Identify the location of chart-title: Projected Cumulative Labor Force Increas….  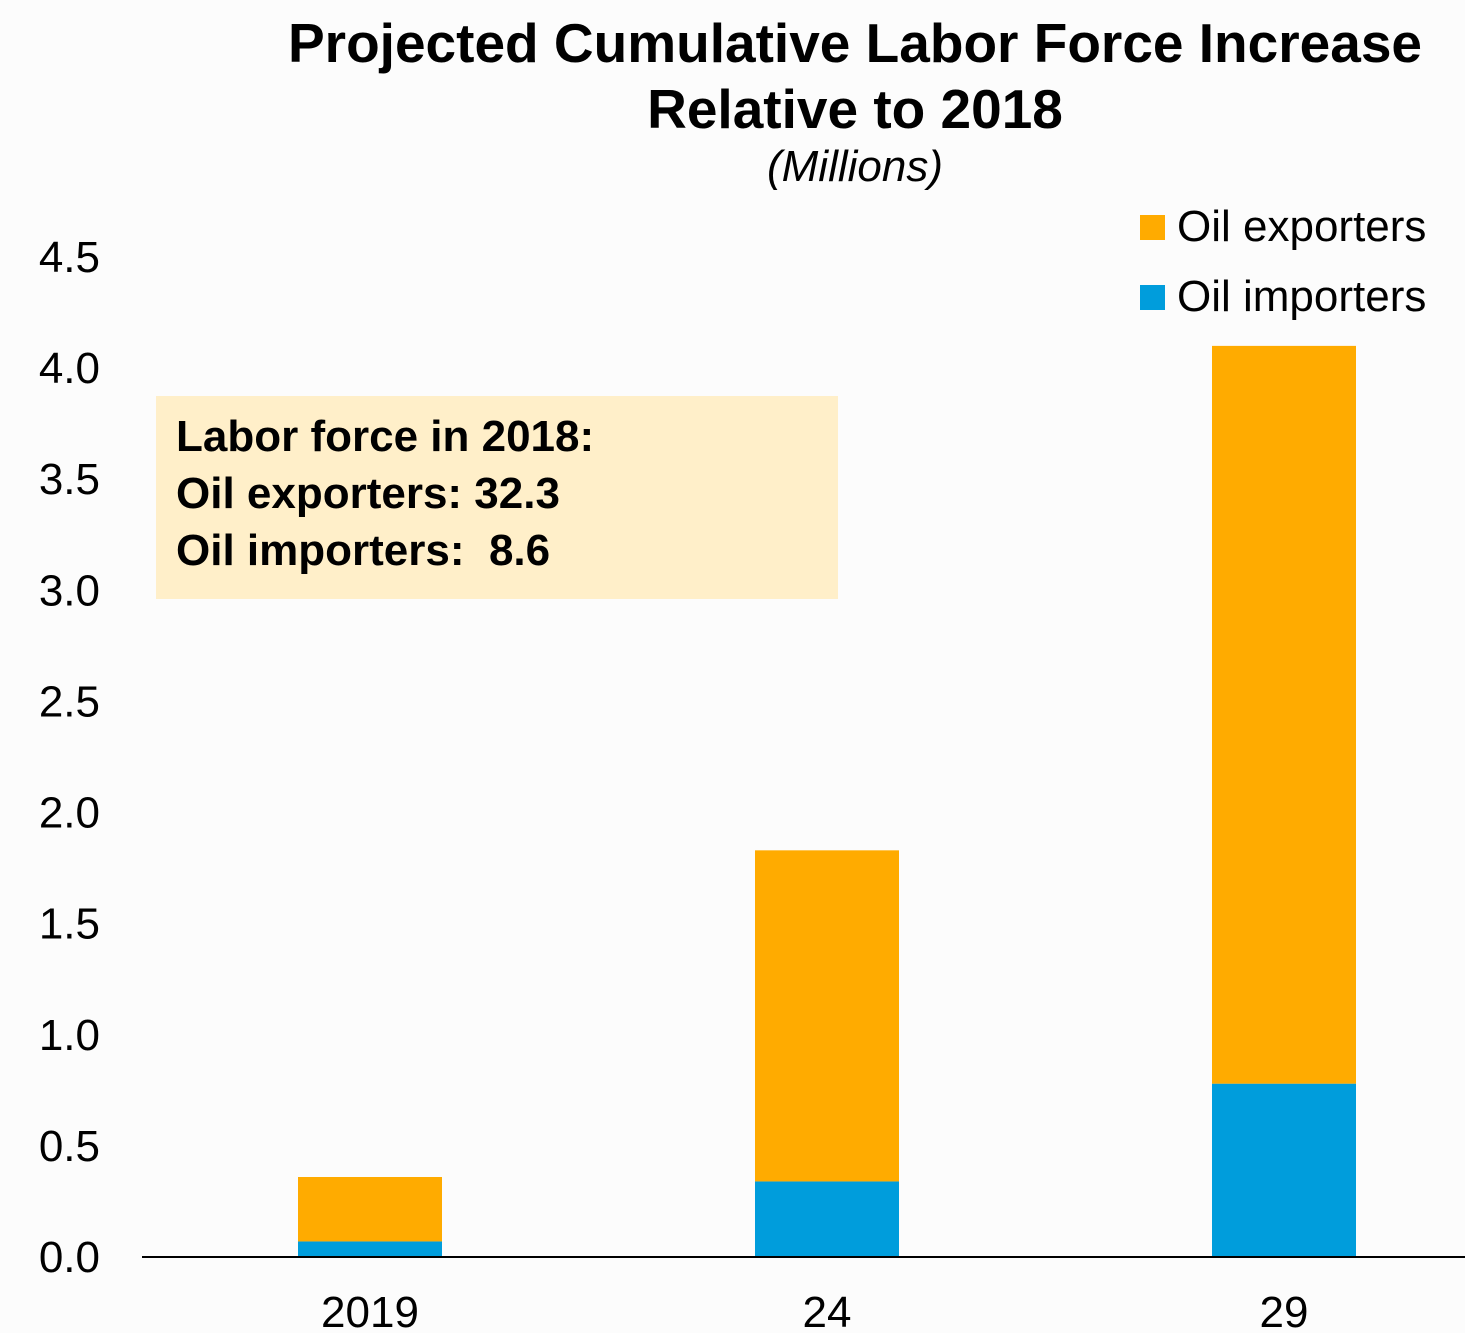
(855, 76).